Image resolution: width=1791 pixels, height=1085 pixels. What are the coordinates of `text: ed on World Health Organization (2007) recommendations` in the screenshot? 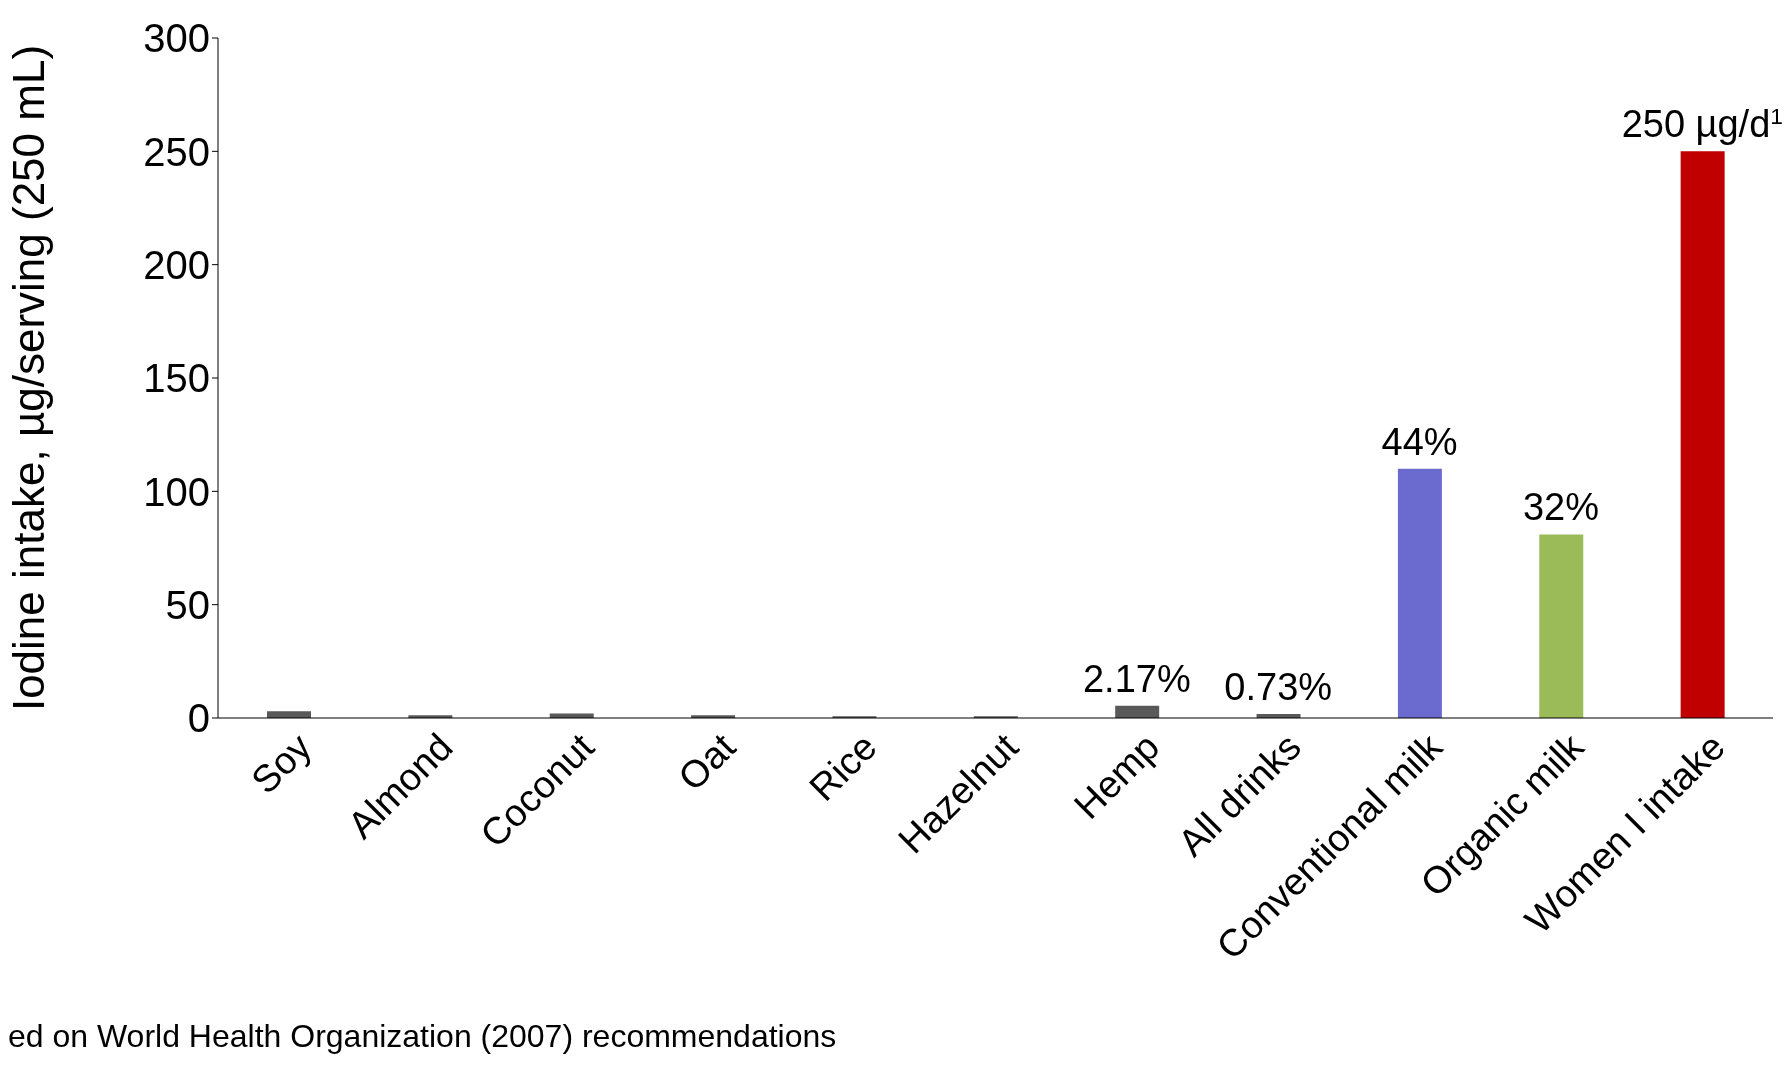 It's located at (422, 1036).